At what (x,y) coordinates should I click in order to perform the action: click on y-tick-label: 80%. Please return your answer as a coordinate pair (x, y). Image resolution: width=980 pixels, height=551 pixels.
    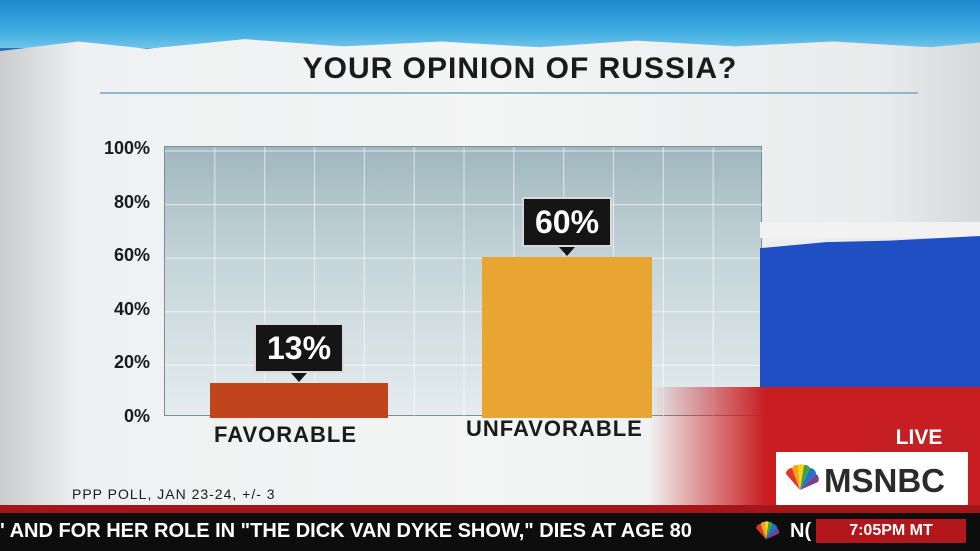
    Looking at the image, I should click on (131, 201).